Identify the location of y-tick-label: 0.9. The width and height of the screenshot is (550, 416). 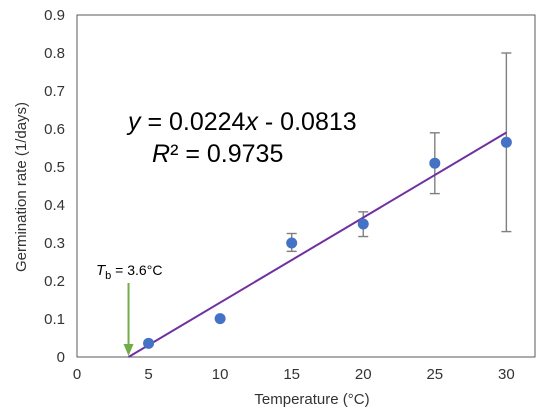
(54, 15).